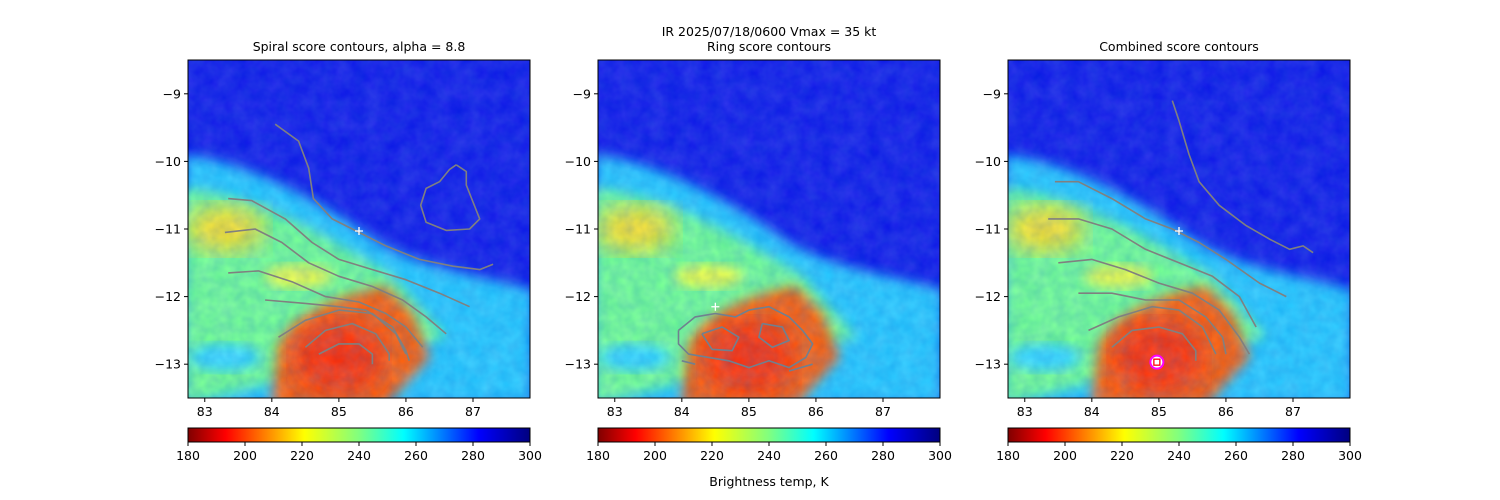  I want to click on panel-title: Spiral score contours, alpha = 8.8, so click(359, 46).